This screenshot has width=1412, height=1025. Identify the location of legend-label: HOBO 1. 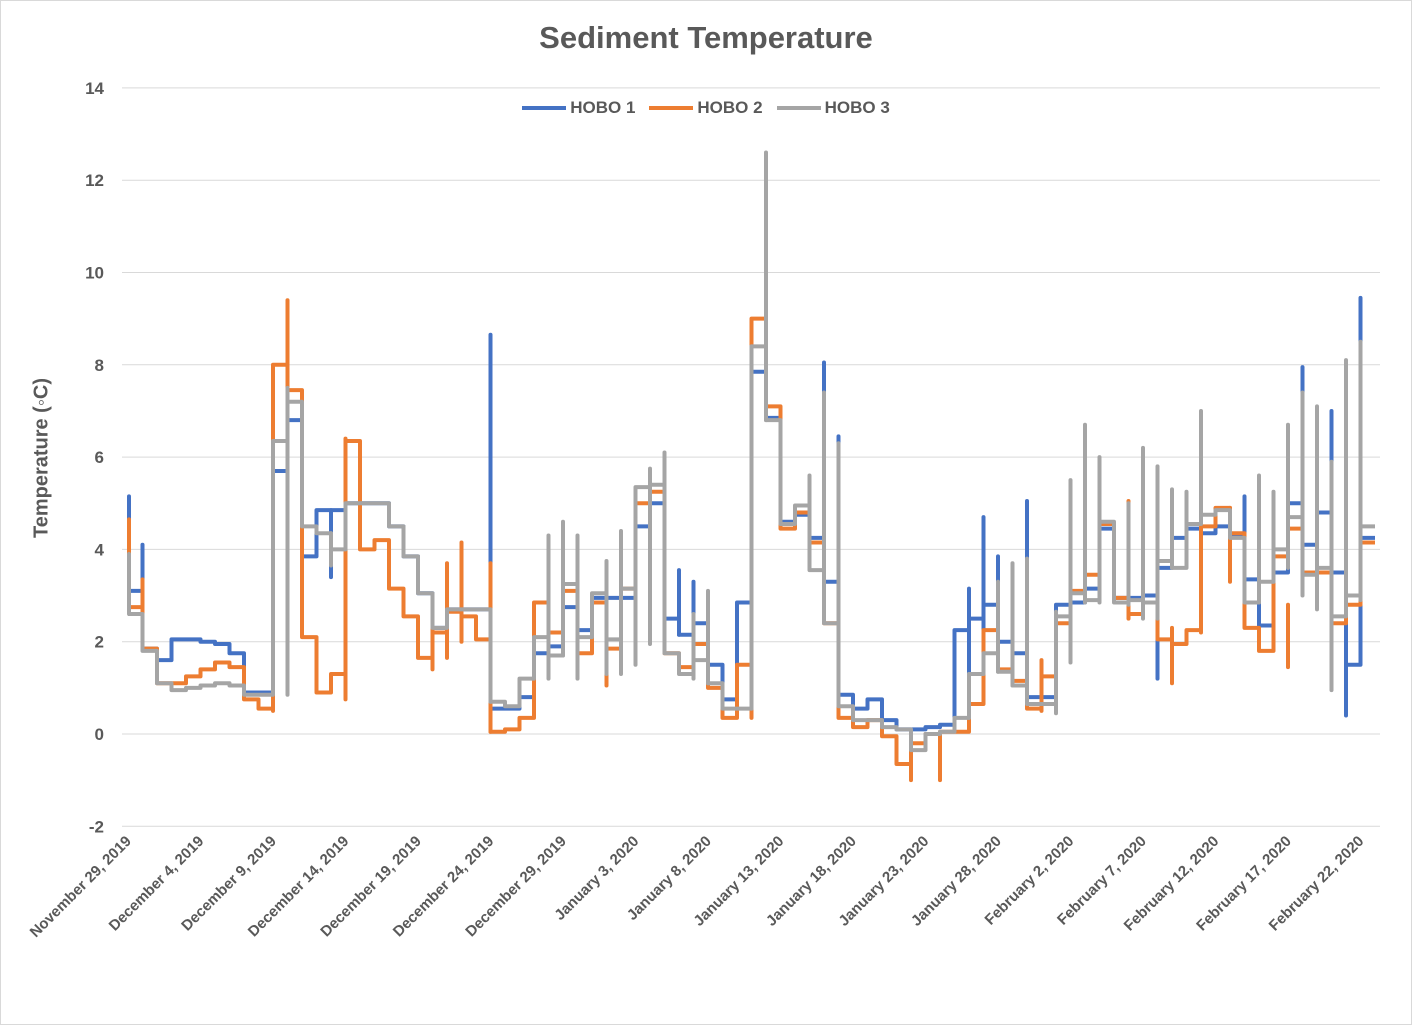
(603, 107).